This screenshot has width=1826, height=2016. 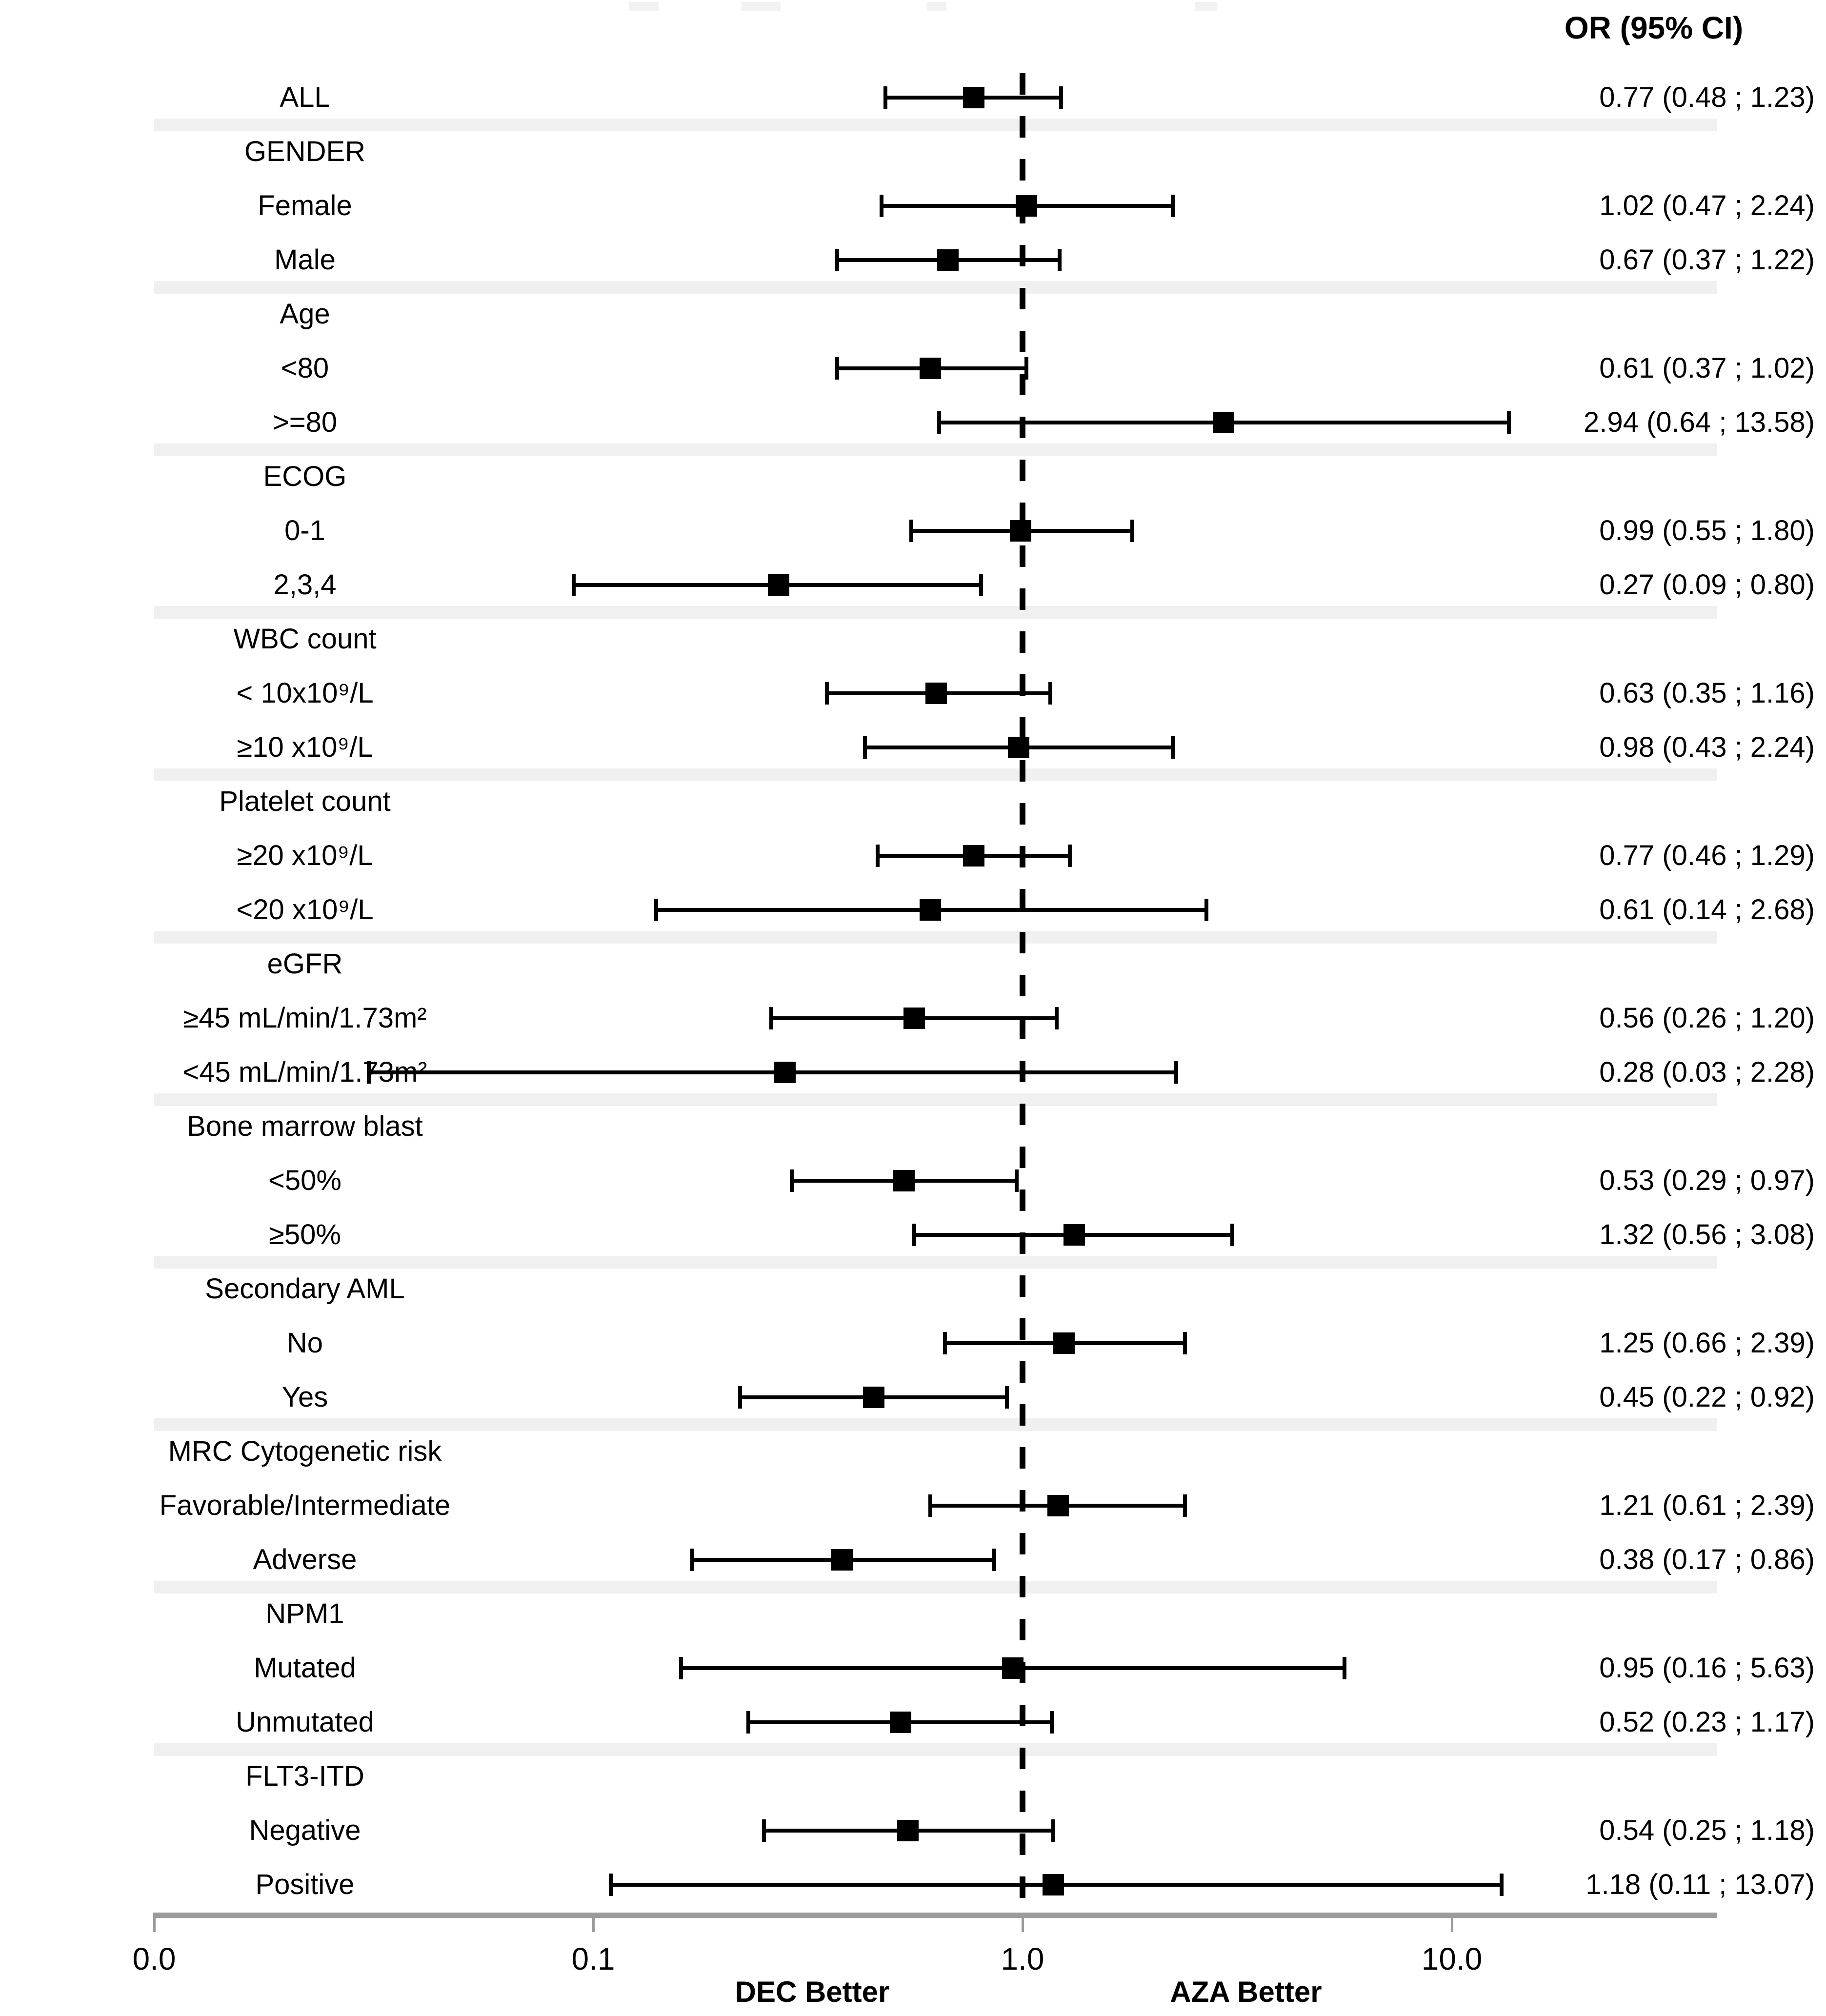 I want to click on row-label: ≥45 mL/min/1.73m², so click(x=305, y=1018).